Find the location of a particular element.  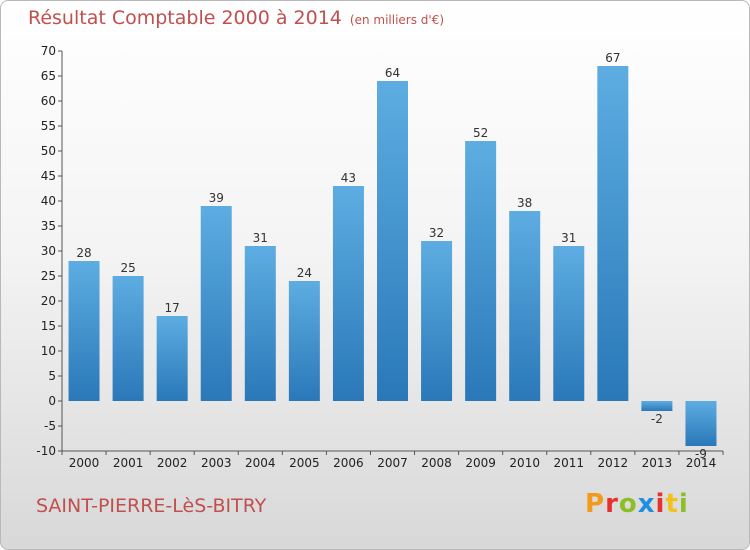

x-tick-label: 2011 is located at coordinates (568, 463).